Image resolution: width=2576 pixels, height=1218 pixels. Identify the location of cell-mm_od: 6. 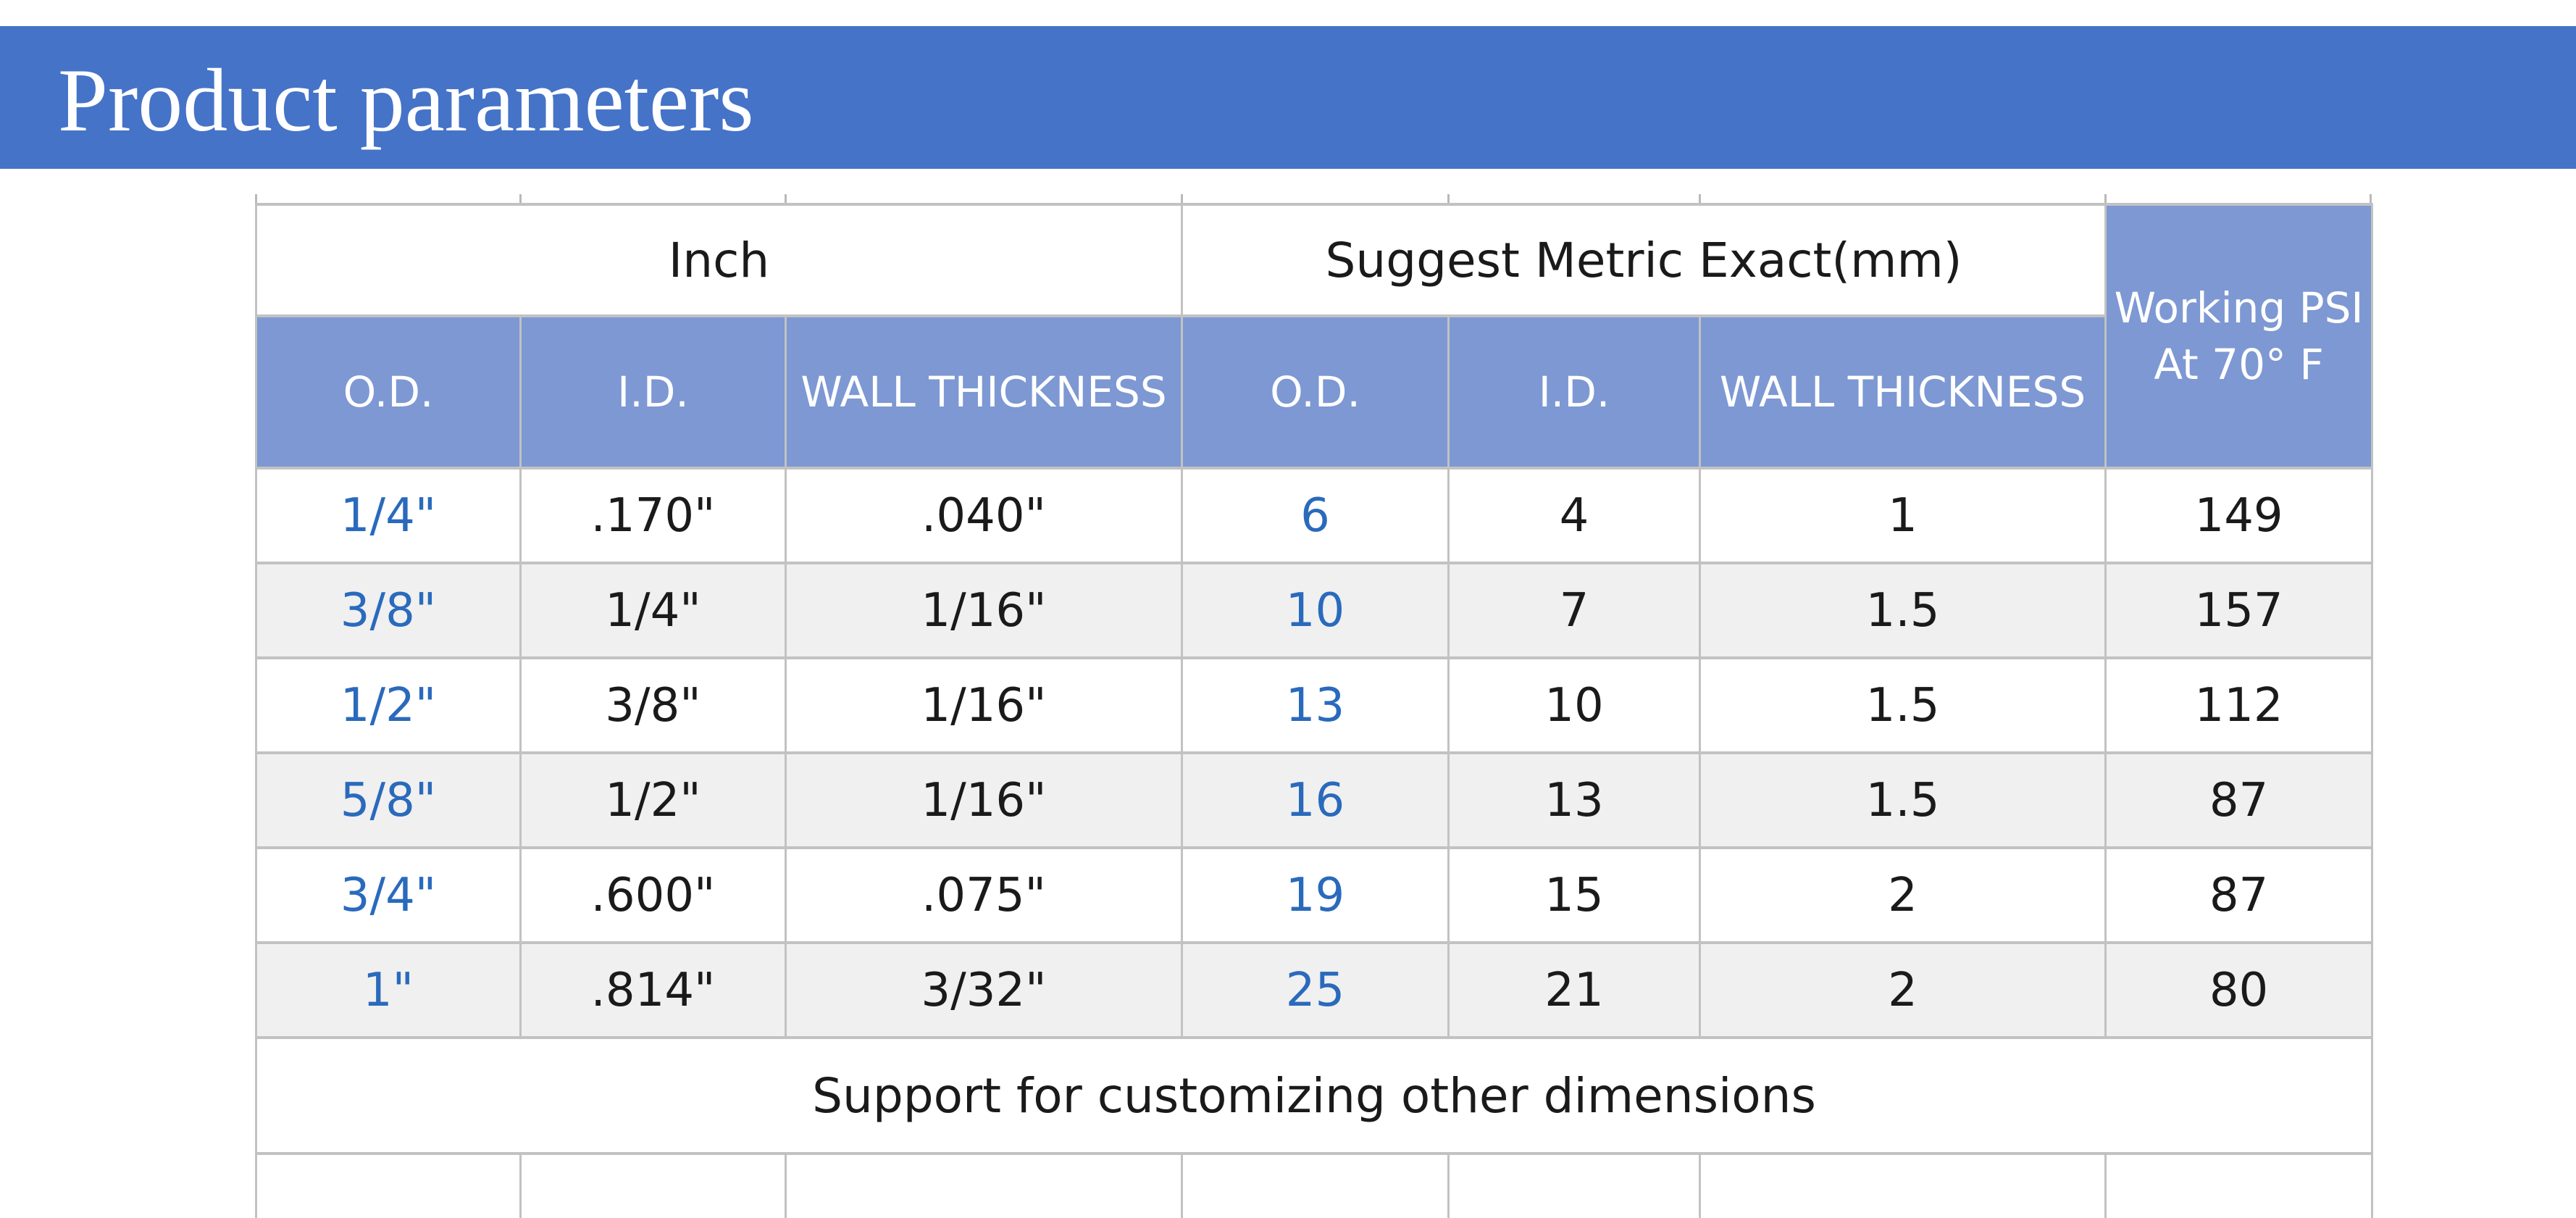
(1315, 516).